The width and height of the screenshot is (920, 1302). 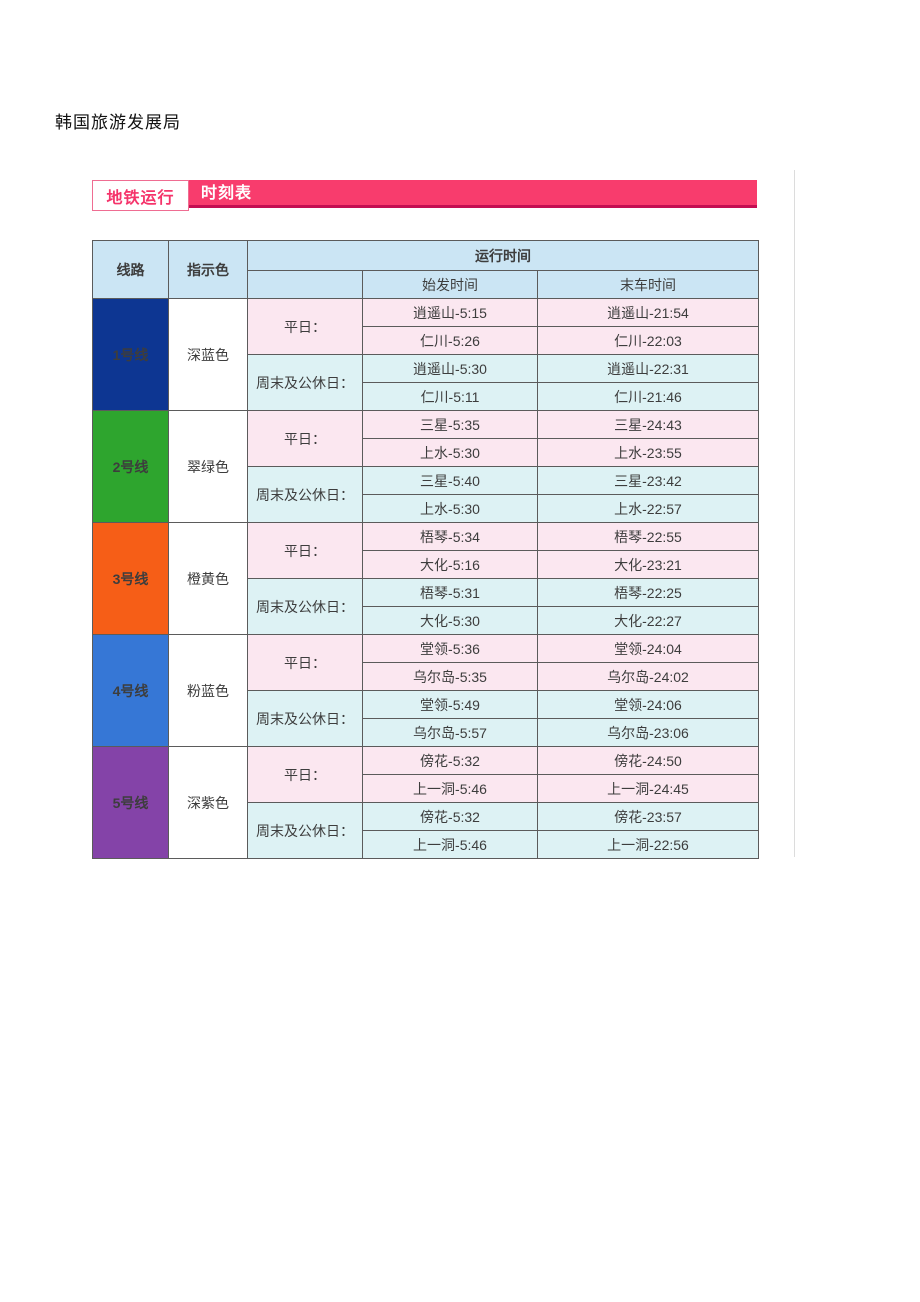 I want to click on line-1-weekend-last-1: 仁川-21:46, so click(x=648, y=396).